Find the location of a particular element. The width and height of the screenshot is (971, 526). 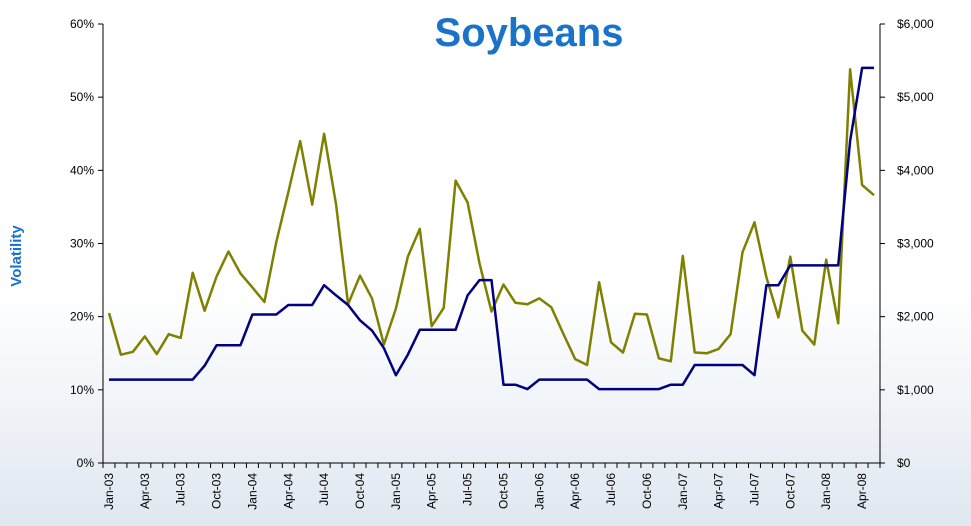

right-tick-label: $6,000 is located at coordinates (915, 24).